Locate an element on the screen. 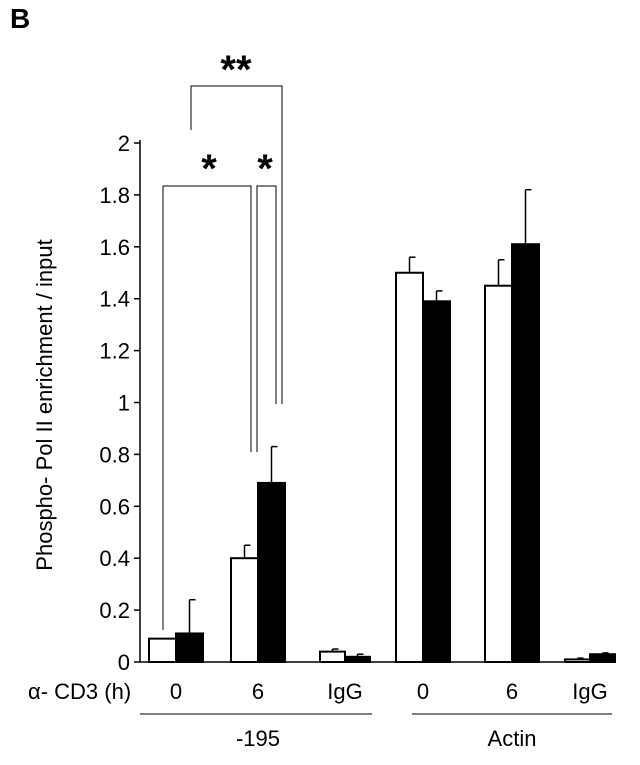  y-tick-label: 1.2 is located at coordinates (114, 351).